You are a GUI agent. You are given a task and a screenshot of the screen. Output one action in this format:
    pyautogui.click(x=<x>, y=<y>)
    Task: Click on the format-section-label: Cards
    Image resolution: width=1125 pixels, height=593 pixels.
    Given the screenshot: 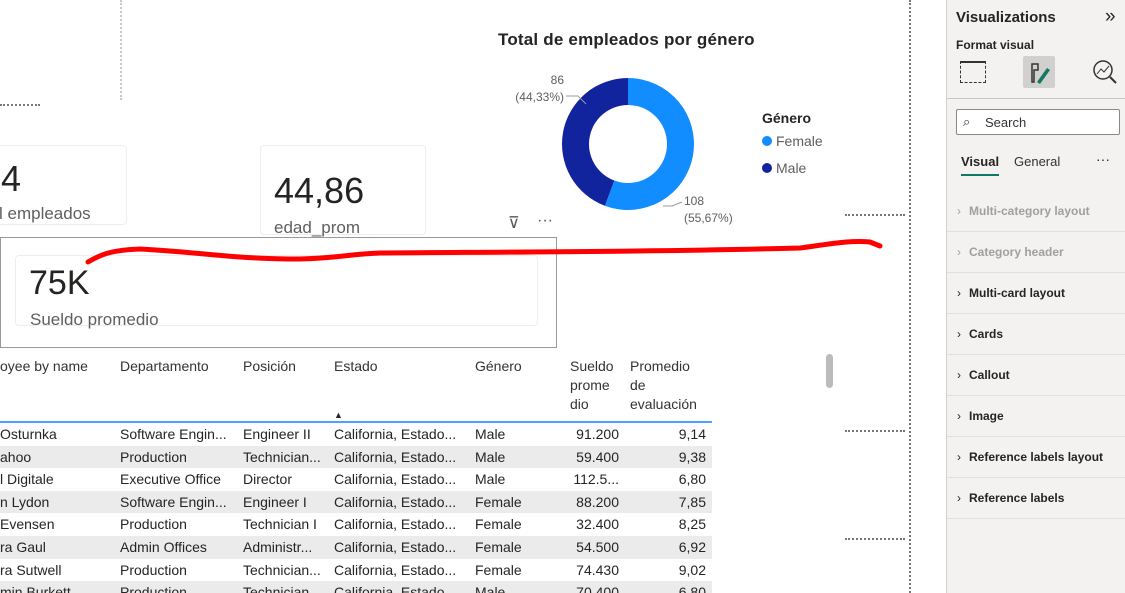 What is the action you would take?
    pyautogui.click(x=986, y=334)
    